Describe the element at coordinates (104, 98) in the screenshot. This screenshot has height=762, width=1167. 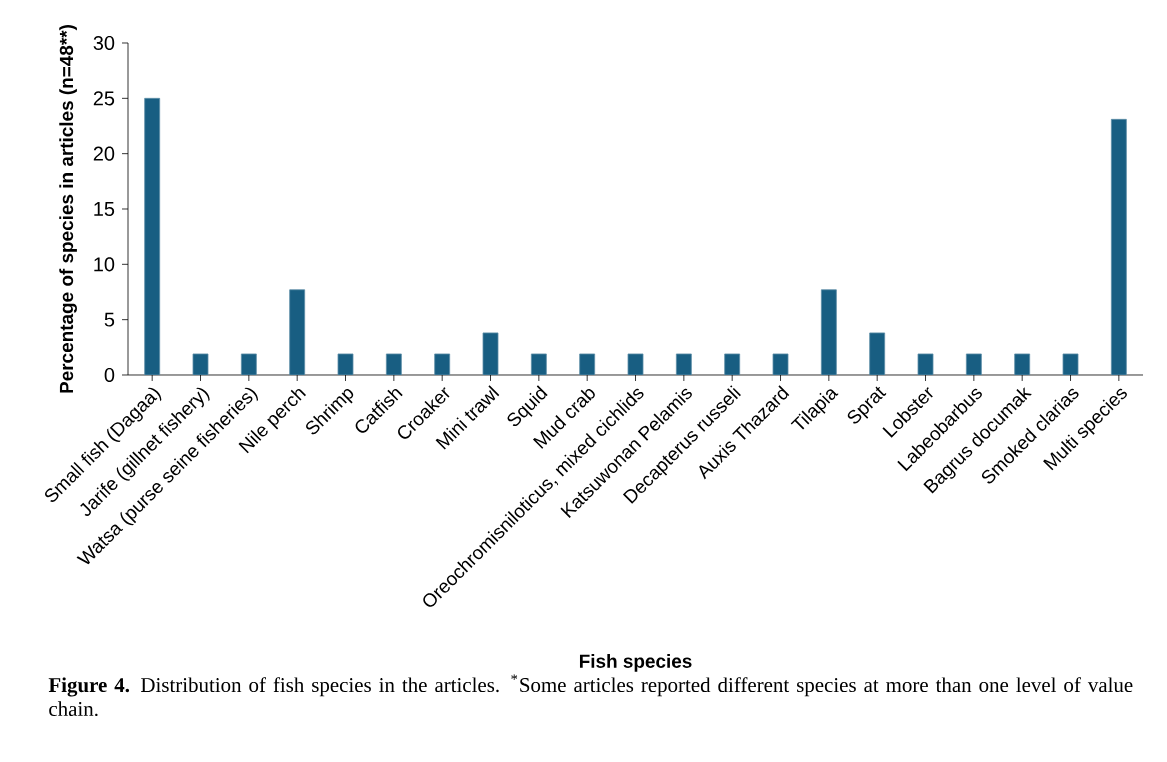
I see `y-tick-label: 25` at that location.